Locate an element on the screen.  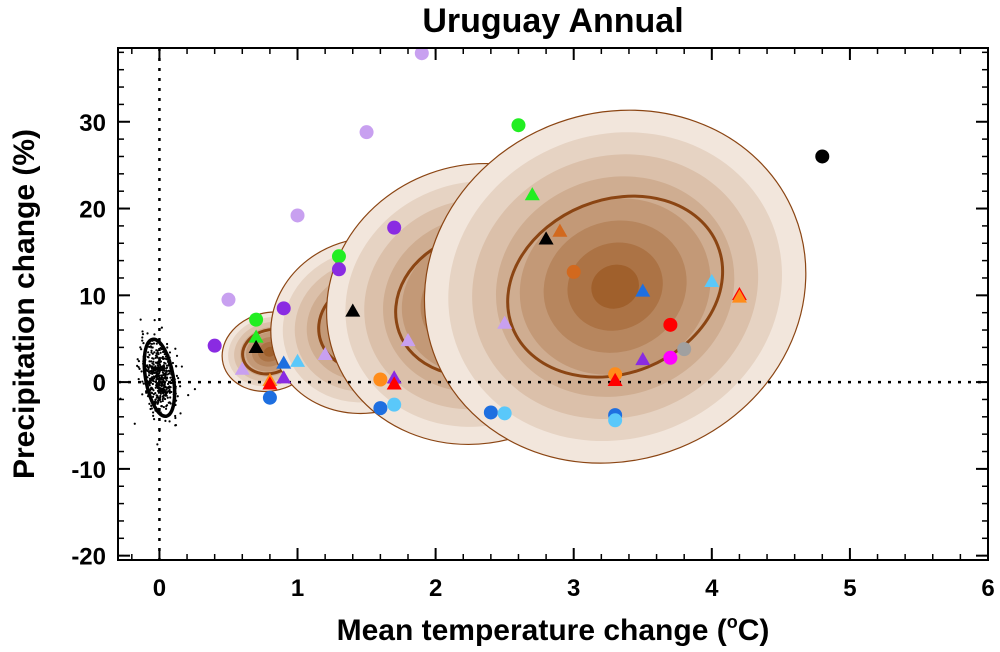
x-tick-label: 4 is located at coordinates (712, 588).